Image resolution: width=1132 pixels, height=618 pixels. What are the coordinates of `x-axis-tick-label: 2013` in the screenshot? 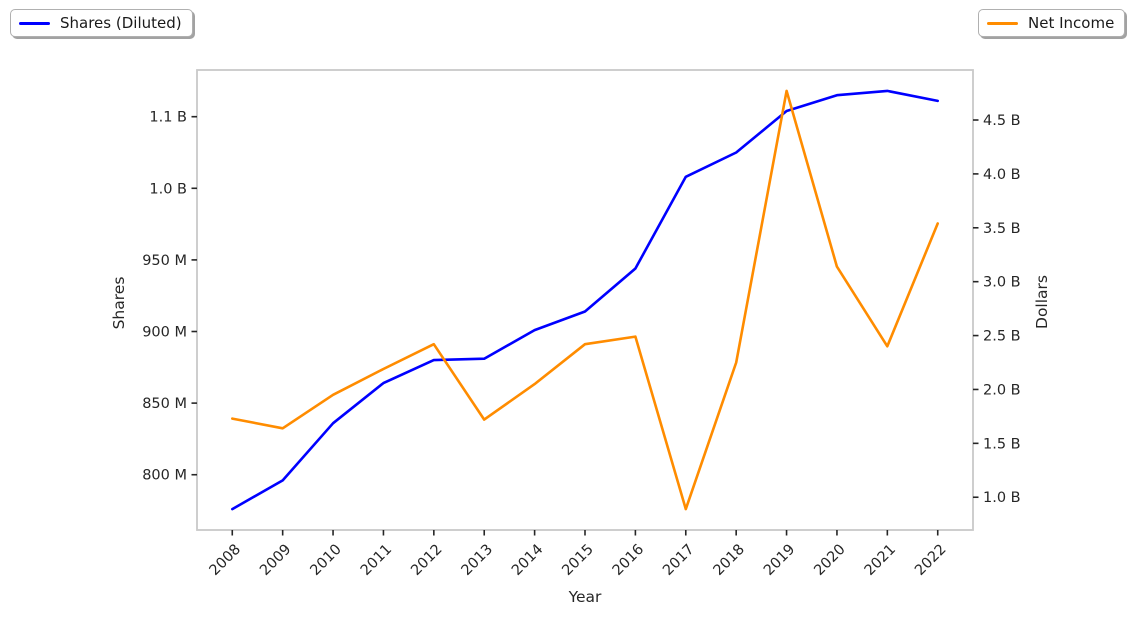 It's located at (477, 560).